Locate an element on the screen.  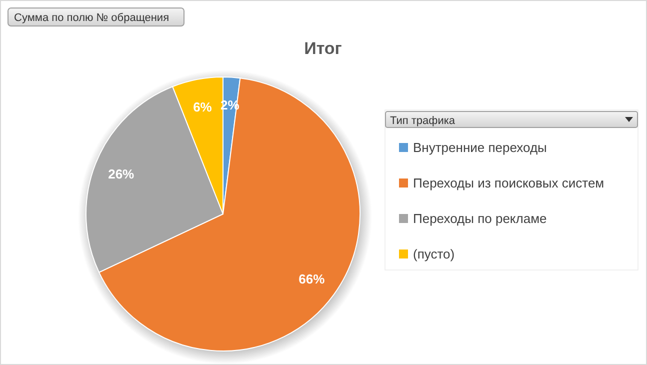
legend-label: Переходы по рекламе is located at coordinates (480, 218).